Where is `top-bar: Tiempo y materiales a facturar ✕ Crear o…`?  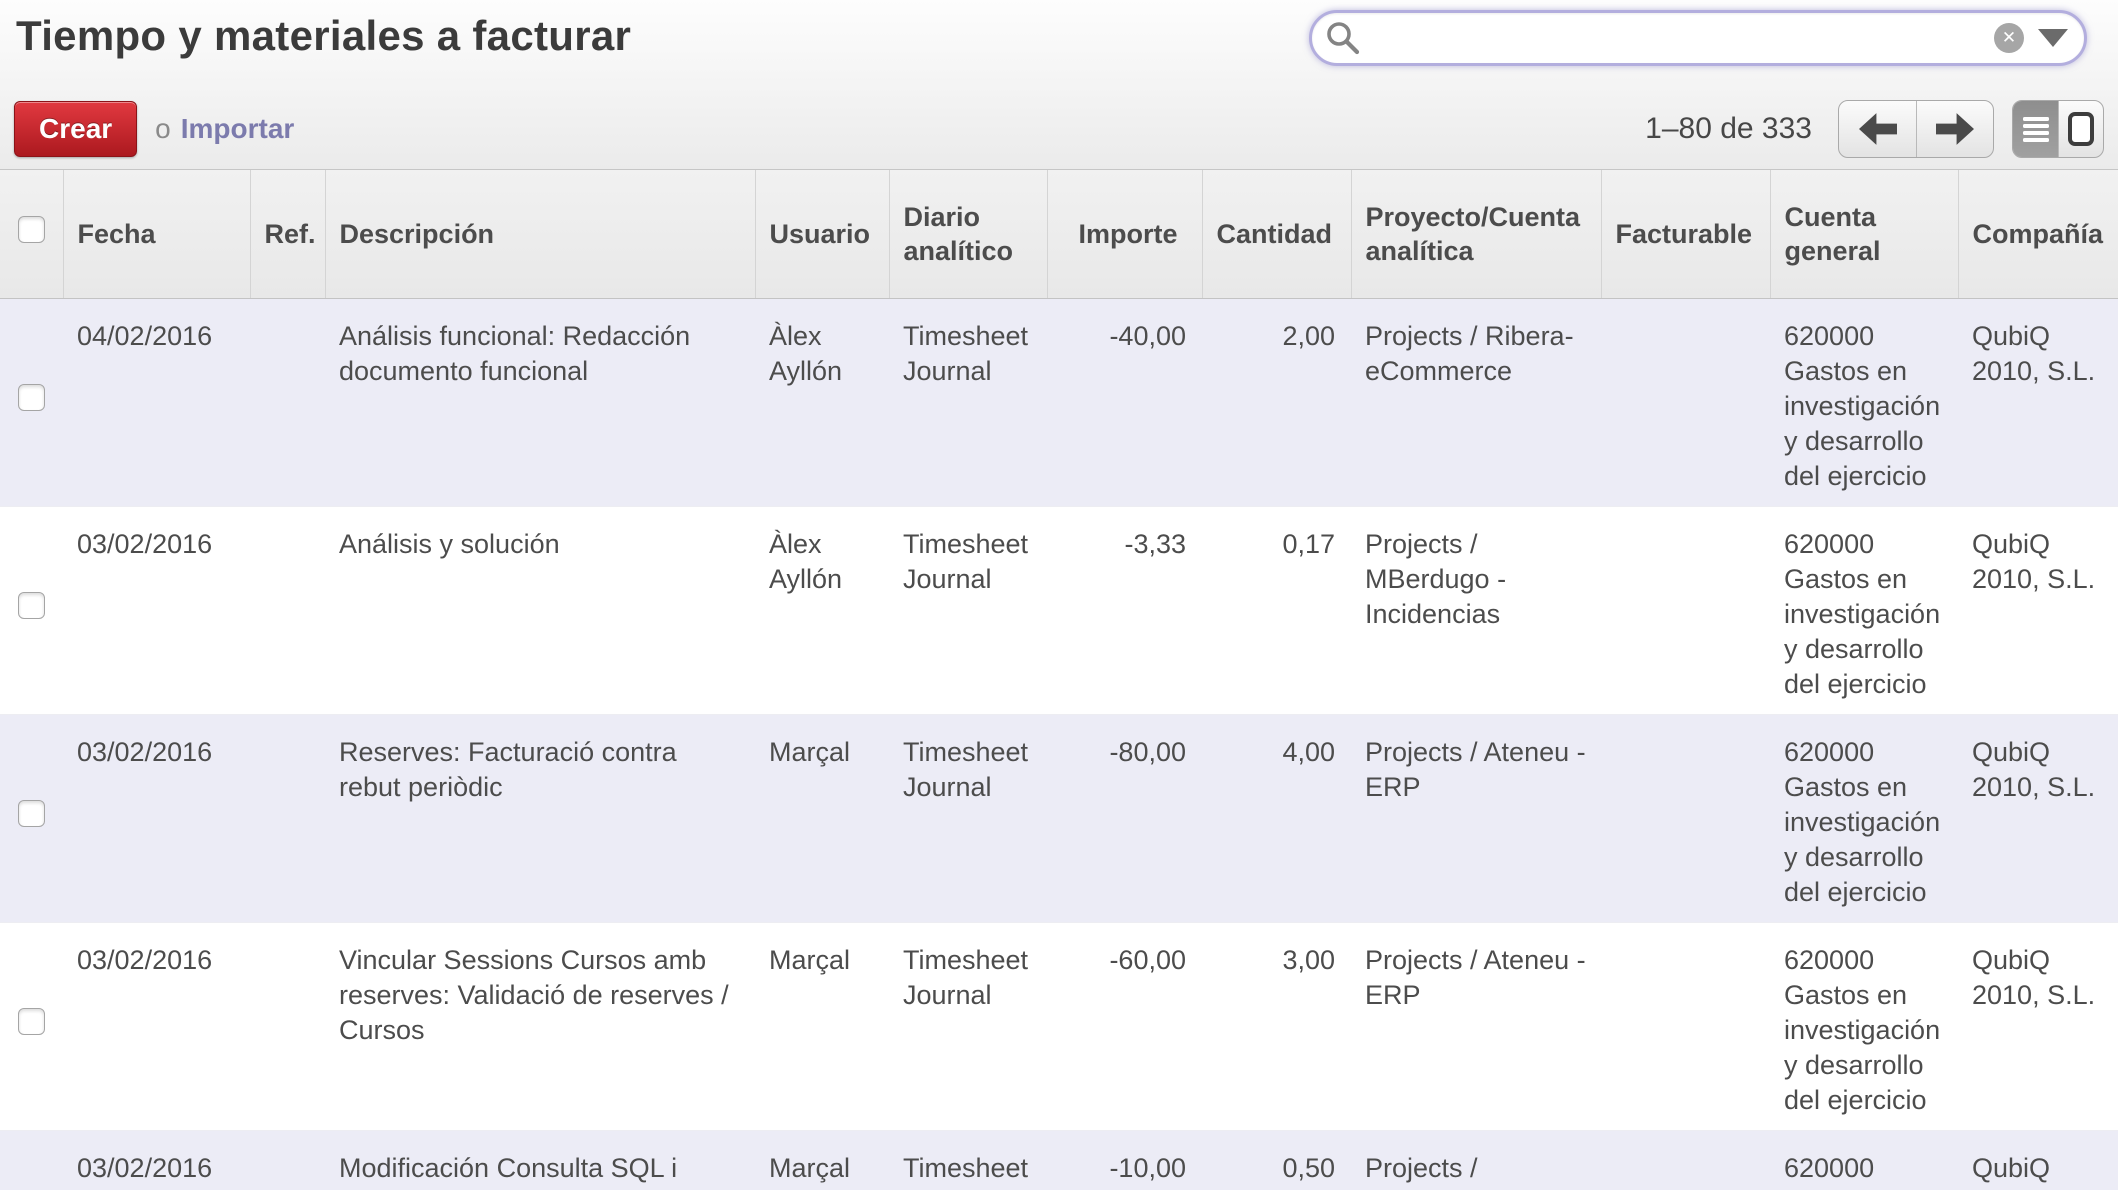 top-bar: Tiempo y materiales a facturar ✕ Crear o… is located at coordinates (1059, 85).